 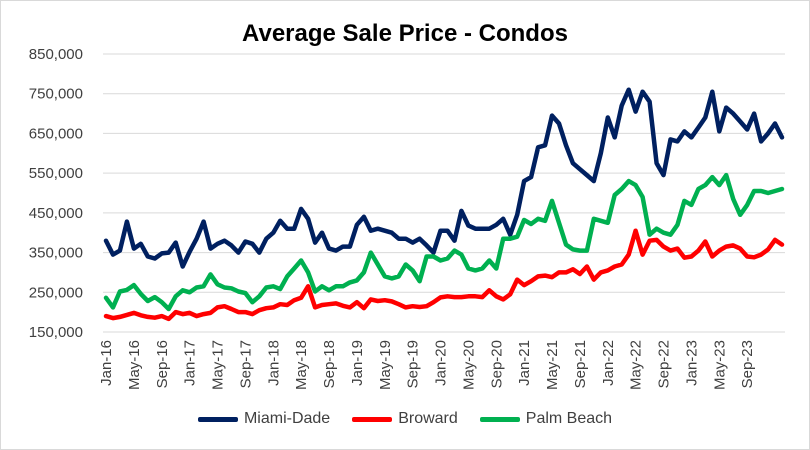 I want to click on x-tick-label: Sep-16, so click(x=162, y=364).